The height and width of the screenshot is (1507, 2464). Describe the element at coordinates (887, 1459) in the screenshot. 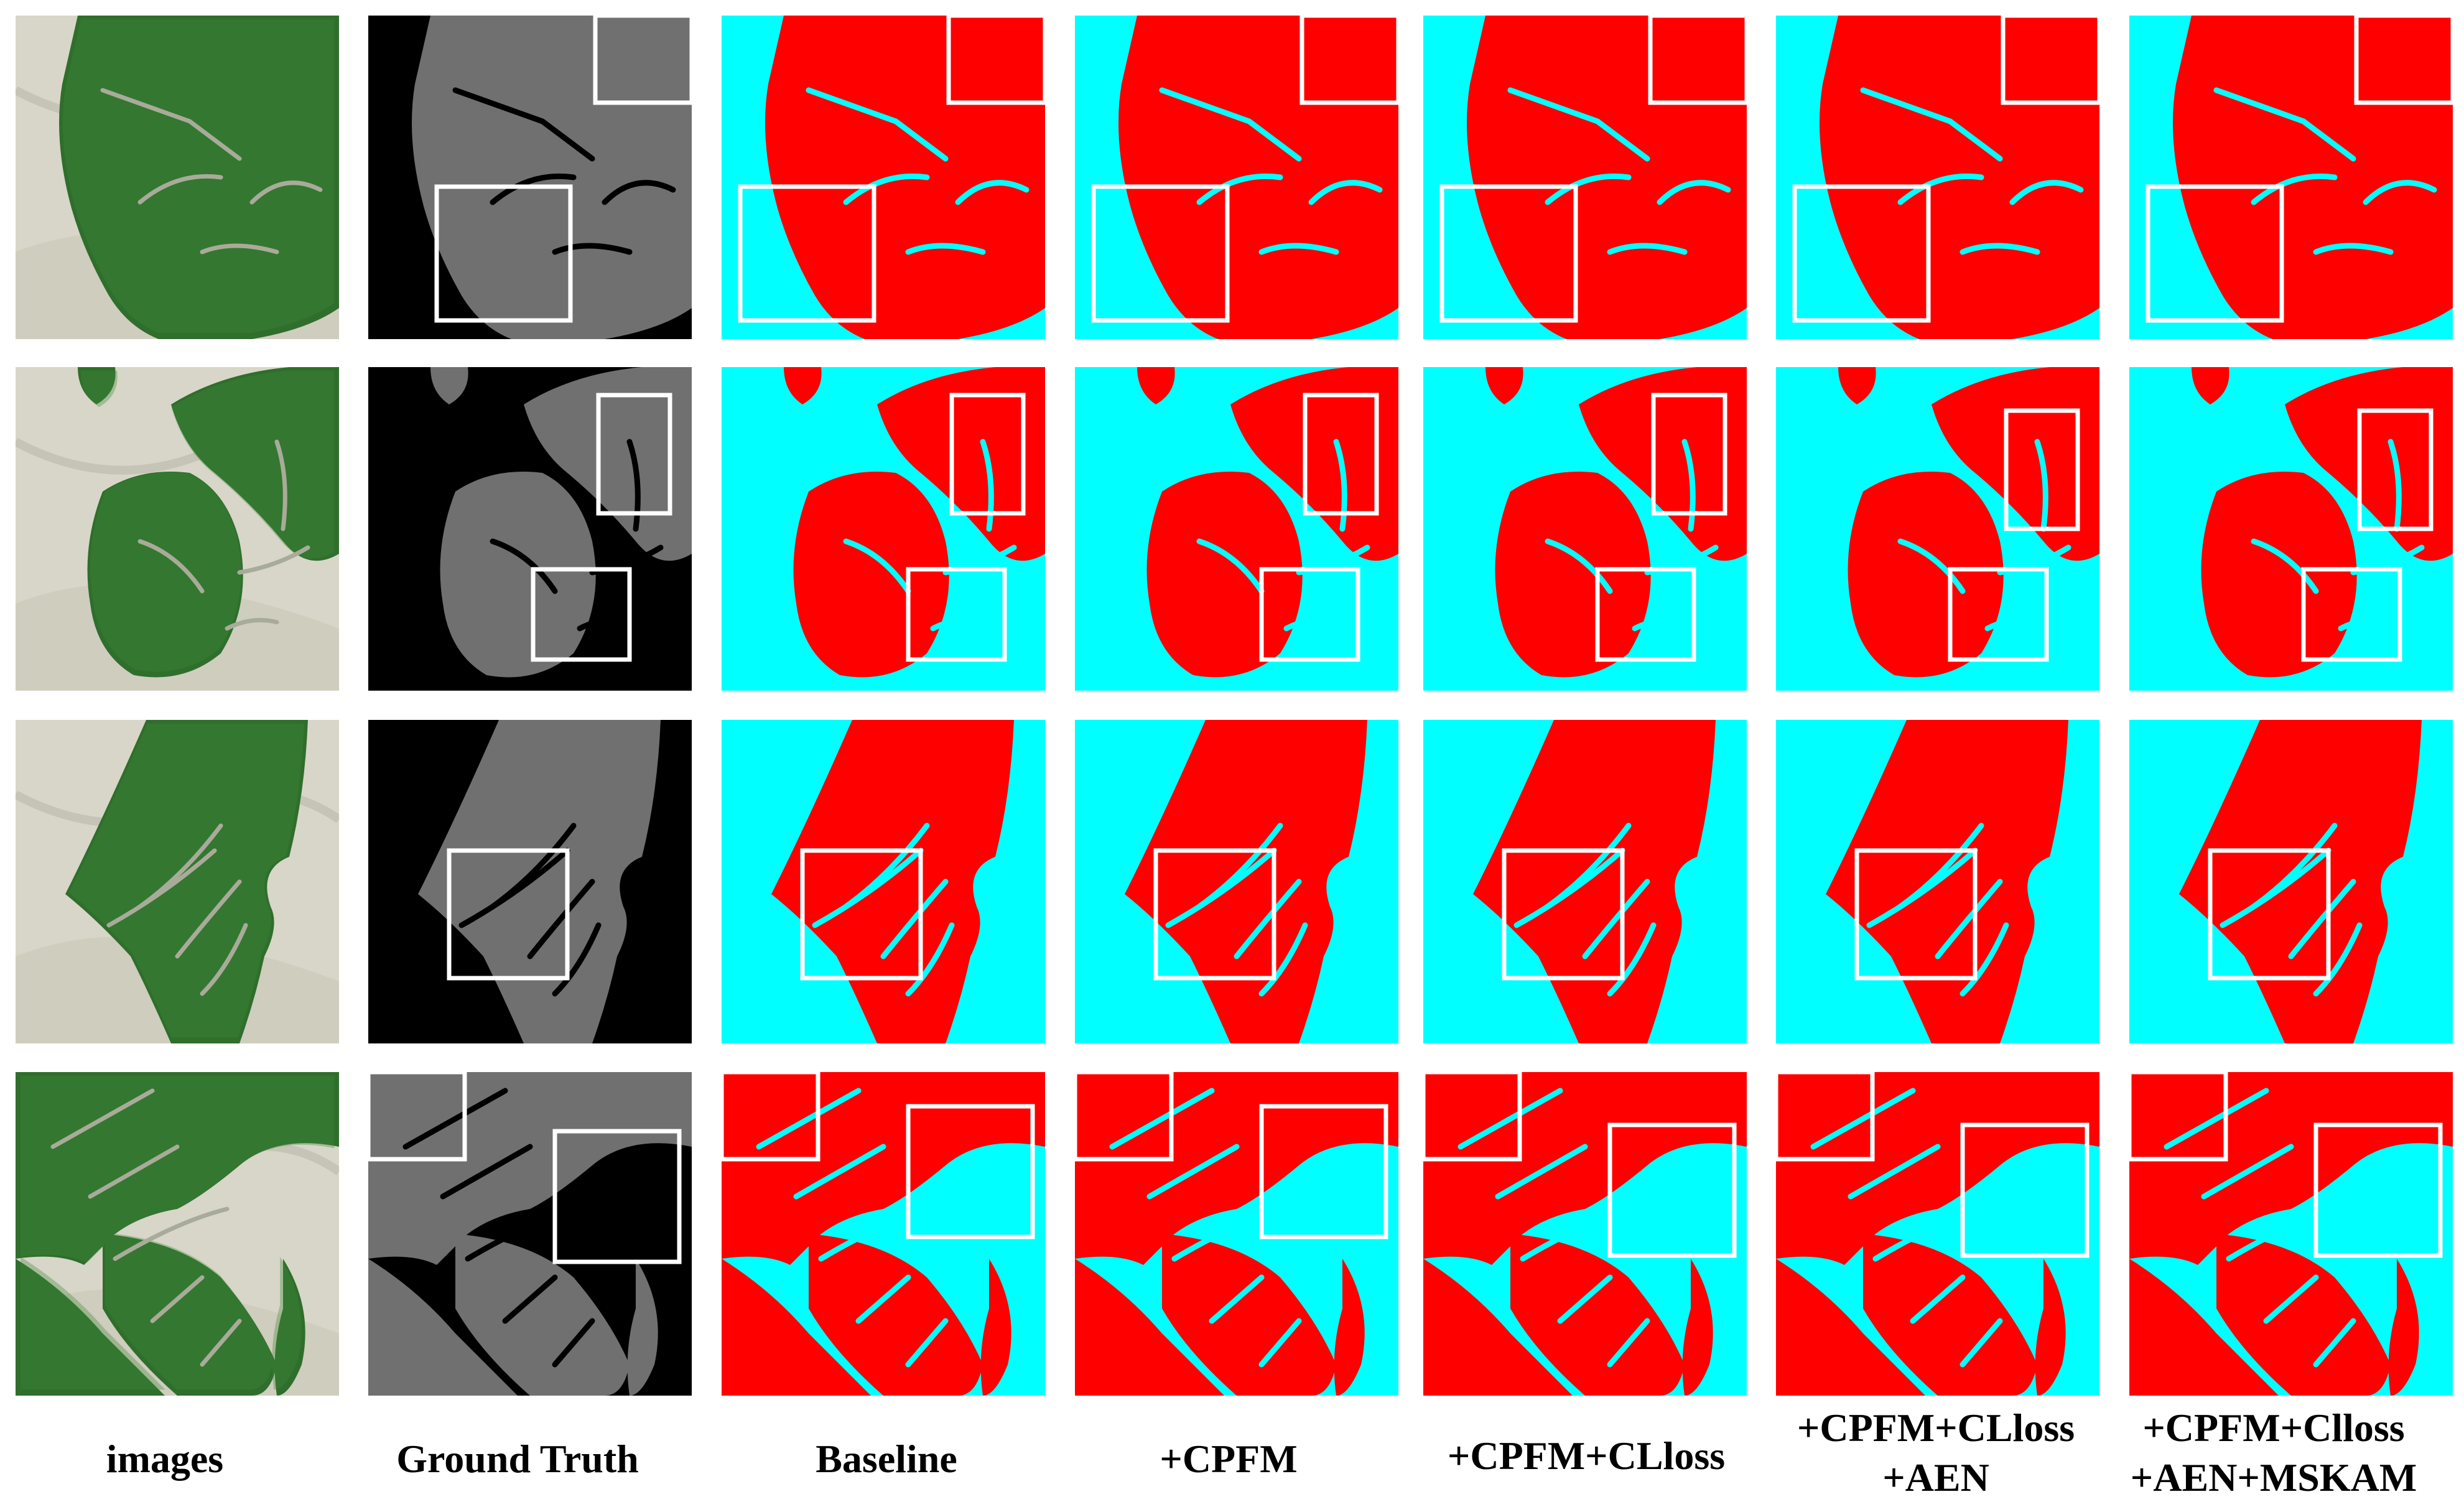

I see `label-baseline: Baseline` at that location.